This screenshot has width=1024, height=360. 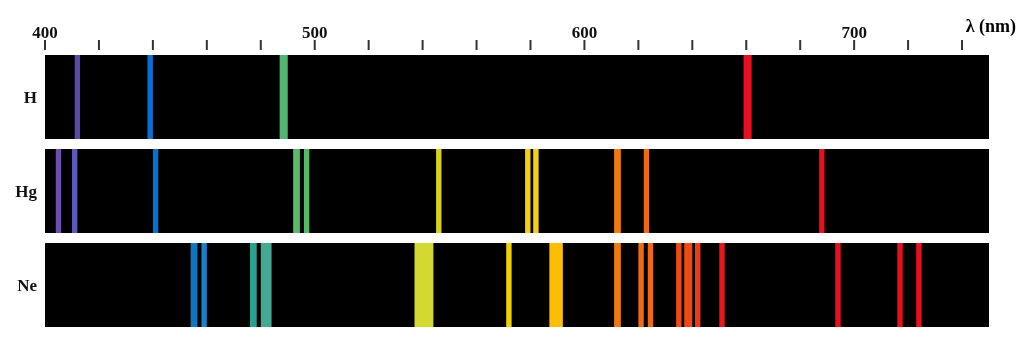 What do you see at coordinates (584, 32) in the screenshot?
I see `x-tick-label: 600` at bounding box center [584, 32].